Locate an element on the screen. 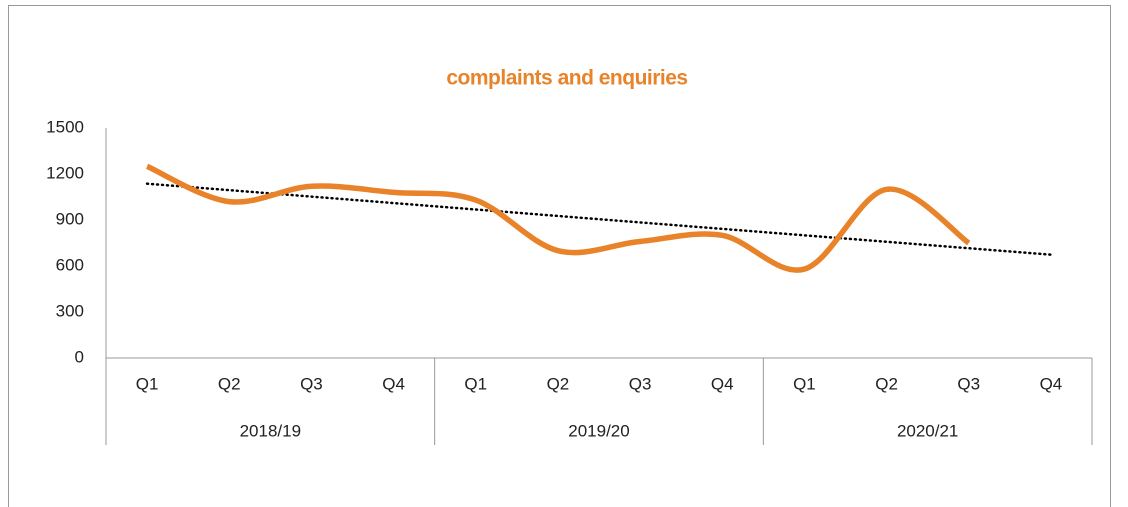  y-tick-label: 300 is located at coordinates (70, 310).